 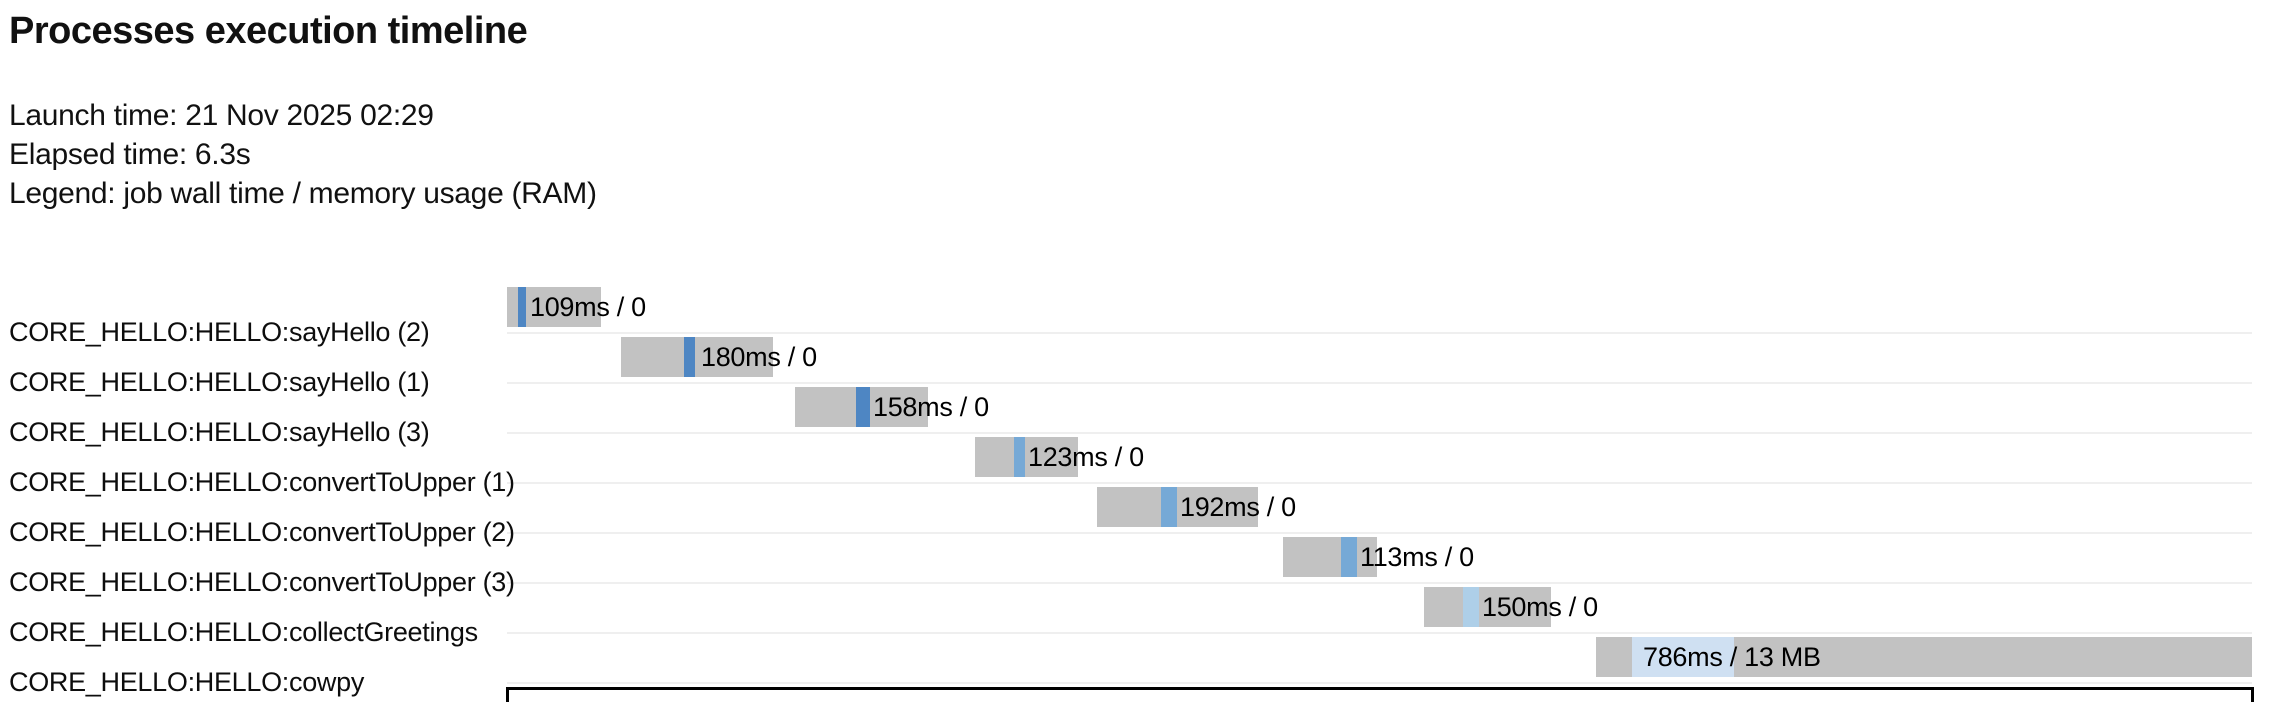 What do you see at coordinates (243, 631) in the screenshot?
I see `process-label: CORE_HELLO:HELLO:collectGreetings` at bounding box center [243, 631].